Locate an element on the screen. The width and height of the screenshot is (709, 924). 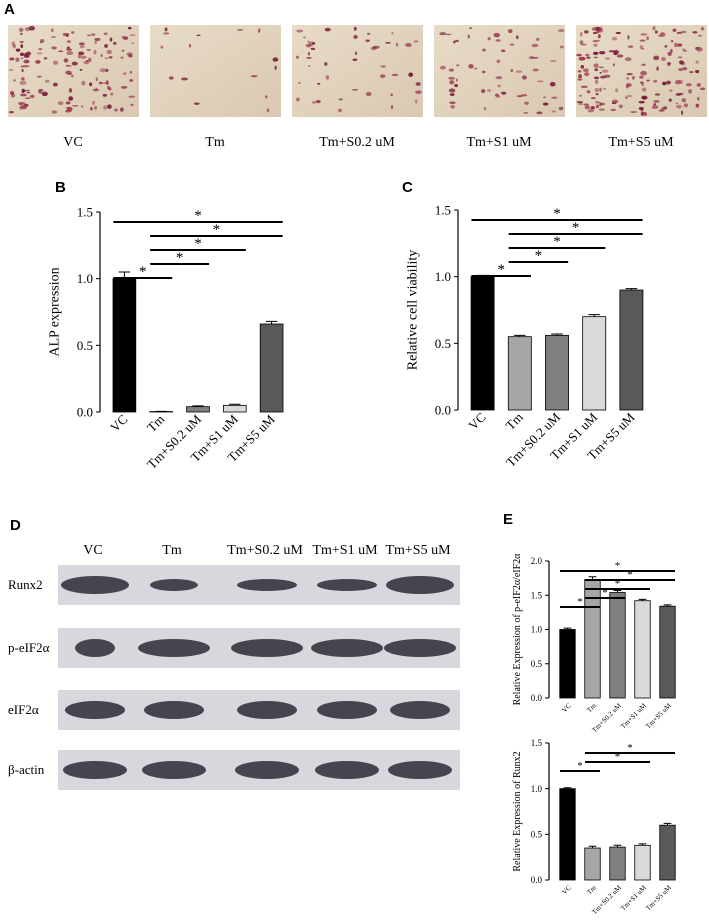
panel-label: E is located at coordinates (508, 519).